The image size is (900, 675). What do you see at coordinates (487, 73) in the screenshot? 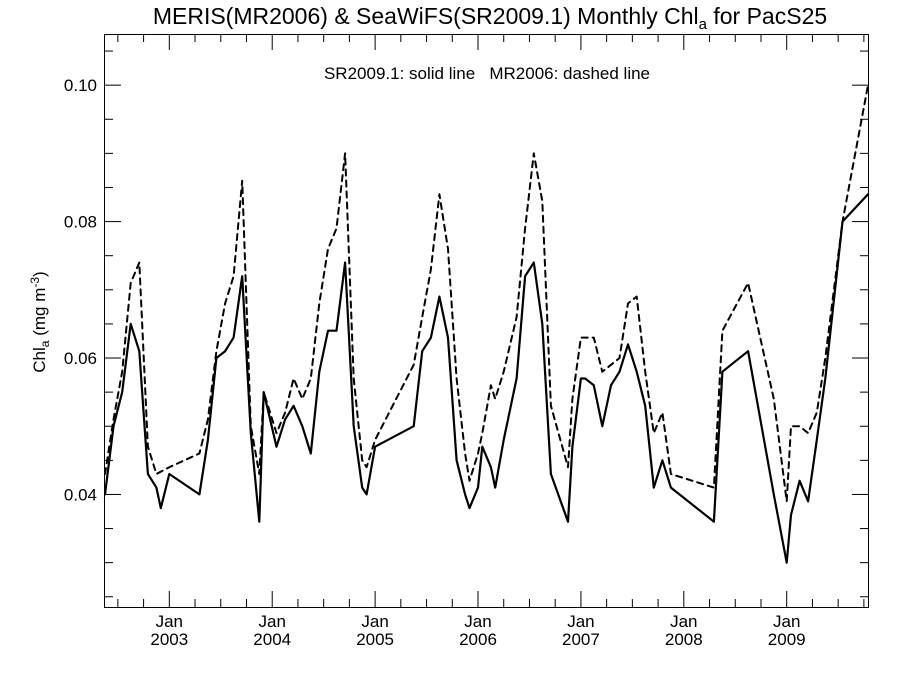
I see `legend-note: SR2009.1: solid line MR2006: dashed line` at bounding box center [487, 73].